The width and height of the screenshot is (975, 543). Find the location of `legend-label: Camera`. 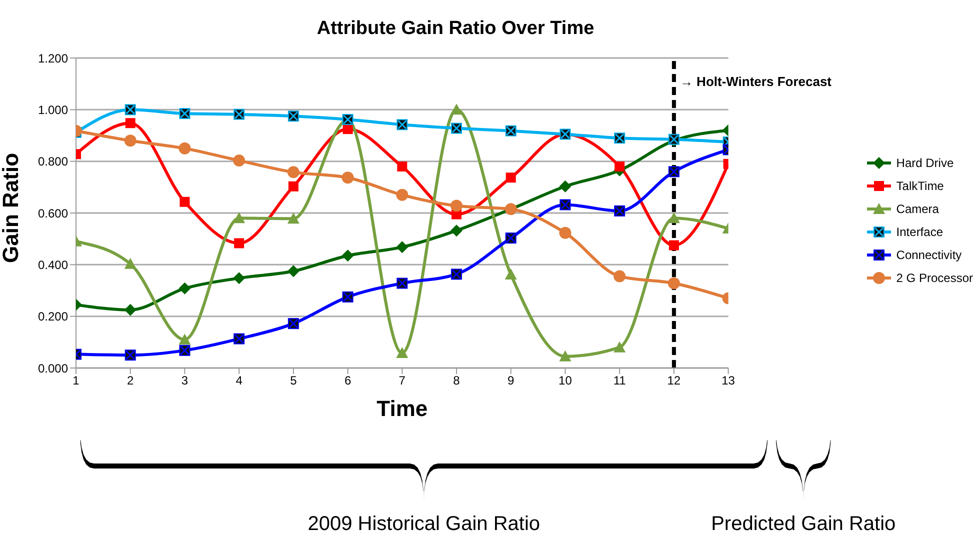

legend-label: Camera is located at coordinates (917, 209).